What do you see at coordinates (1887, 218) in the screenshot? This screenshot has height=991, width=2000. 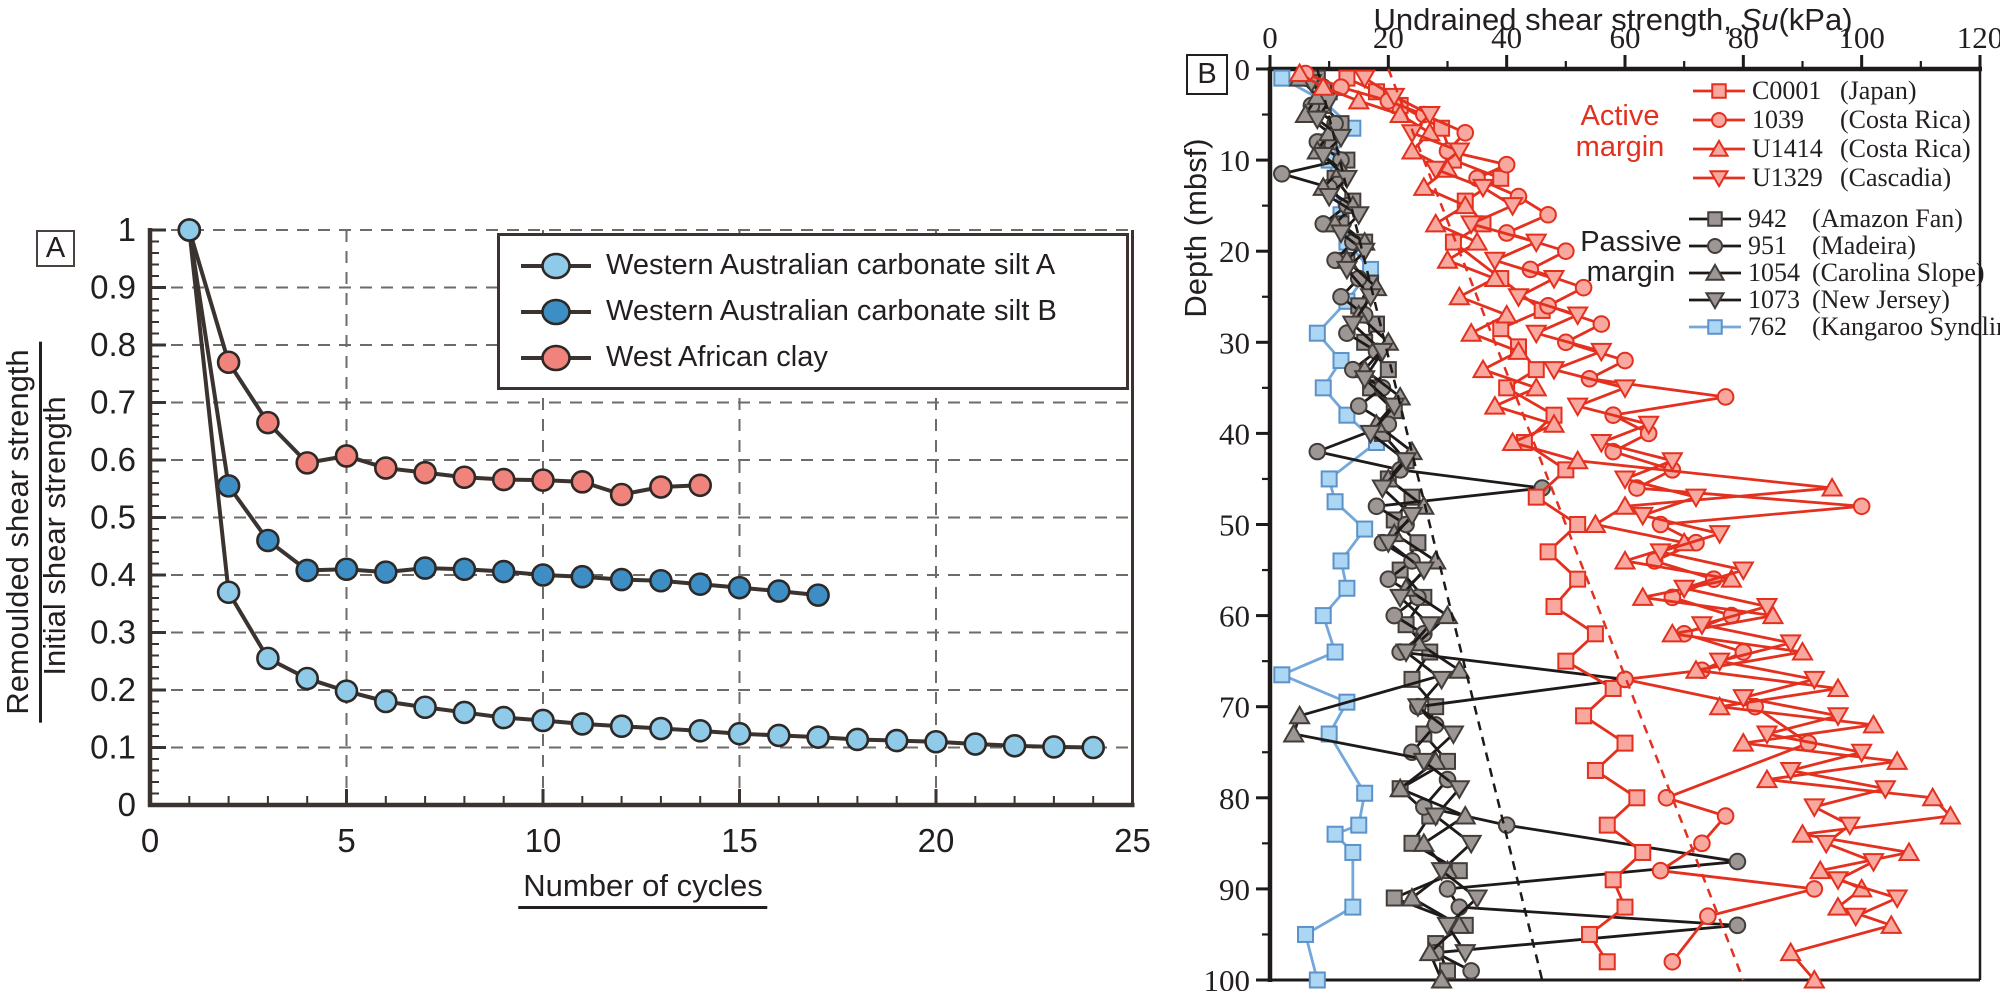 I see `legend-item-site: (Amazon Fan)` at bounding box center [1887, 218].